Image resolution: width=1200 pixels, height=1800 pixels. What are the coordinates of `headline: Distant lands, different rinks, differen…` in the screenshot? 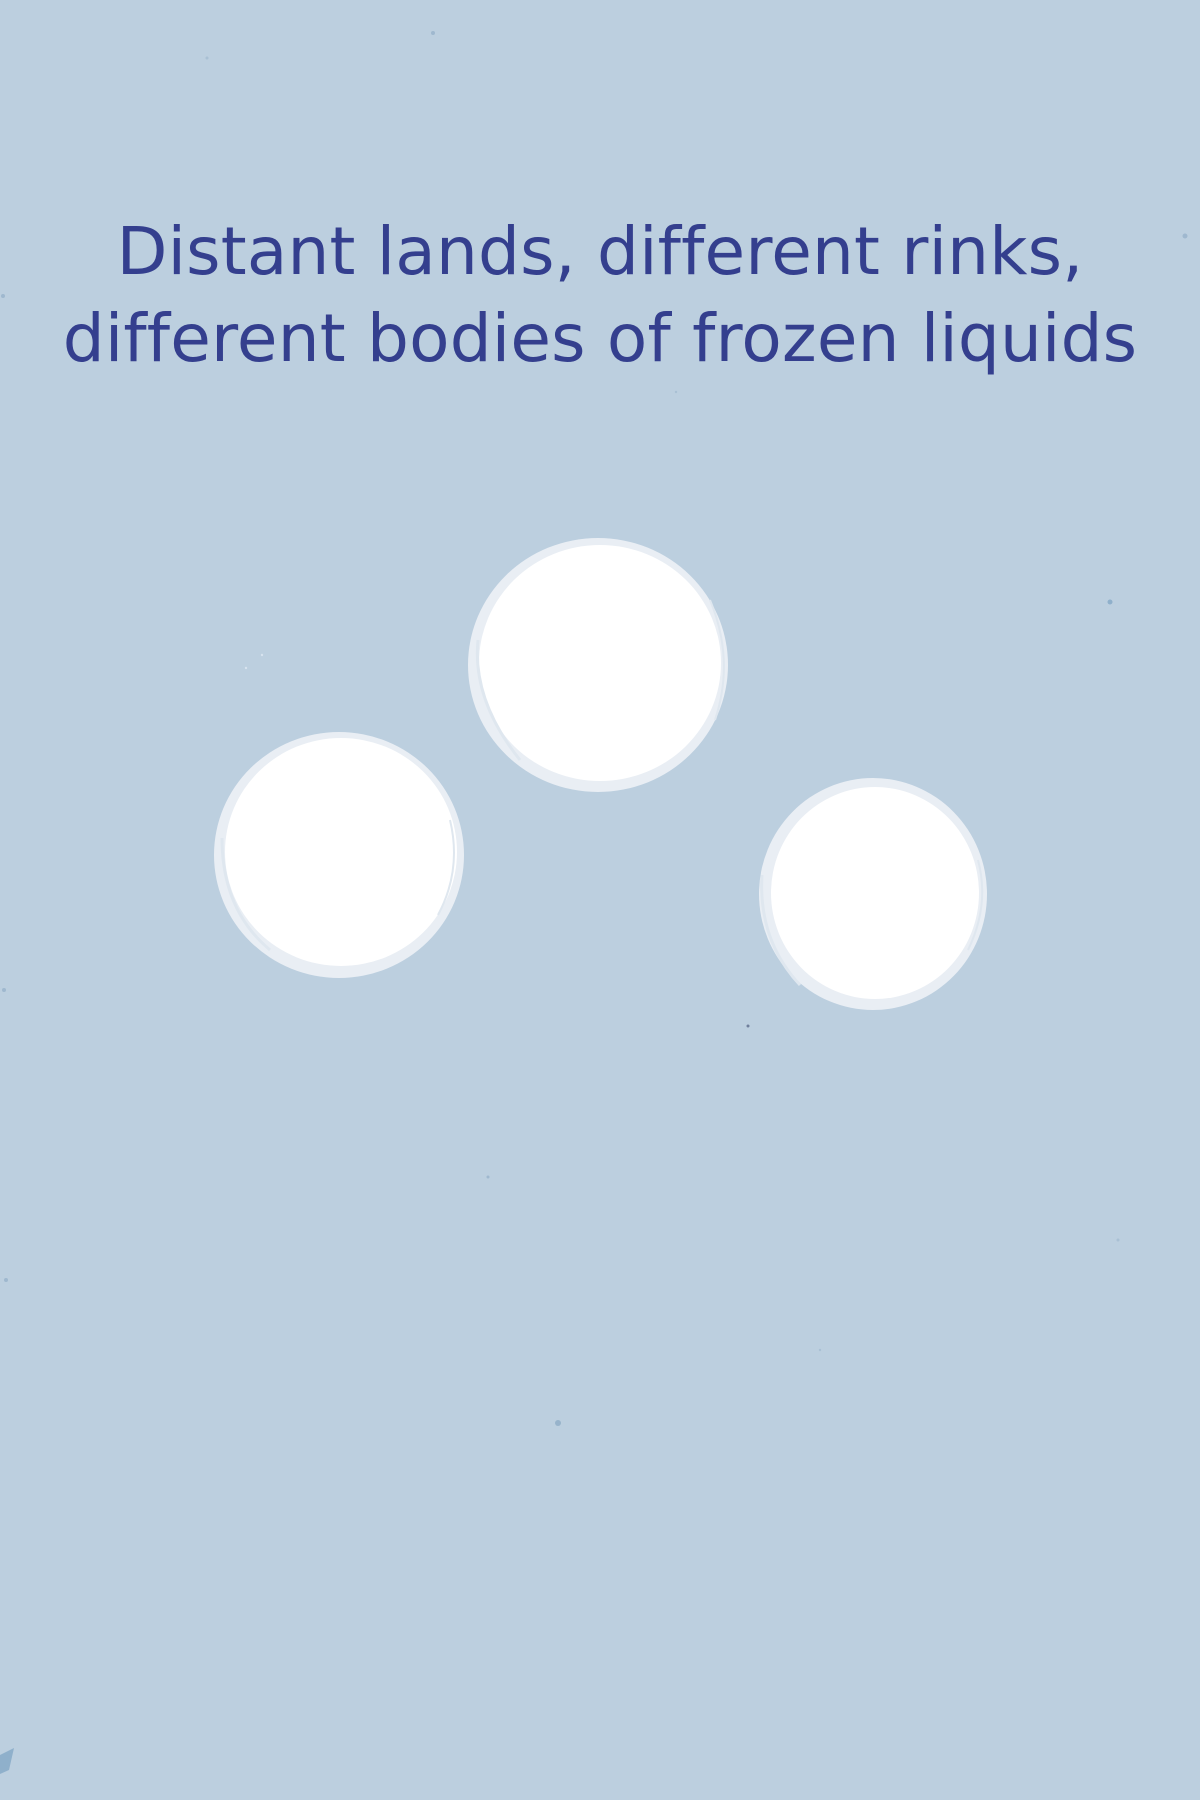 It's located at (600, 295).